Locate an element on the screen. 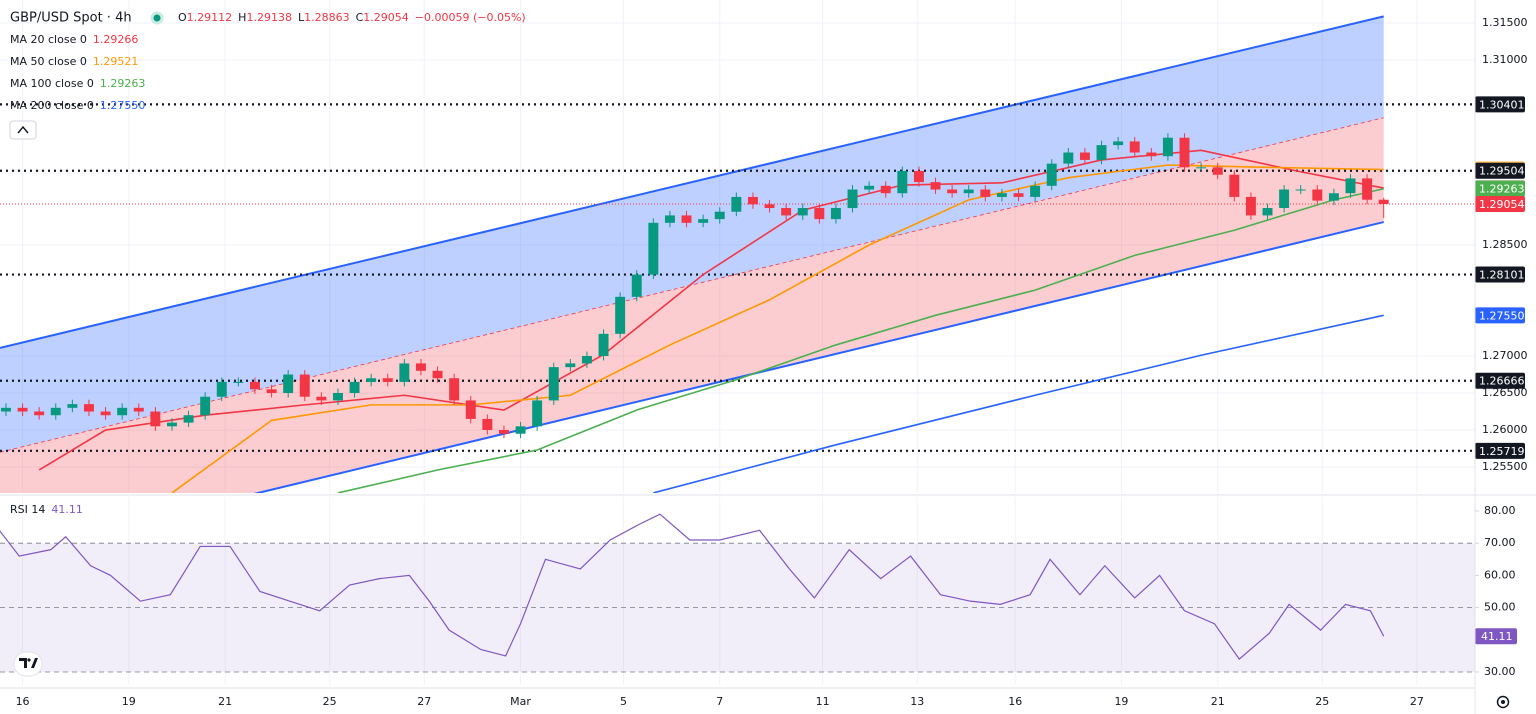 This screenshot has height=714, width=1536. ma-line is located at coordinates (1018, 403).